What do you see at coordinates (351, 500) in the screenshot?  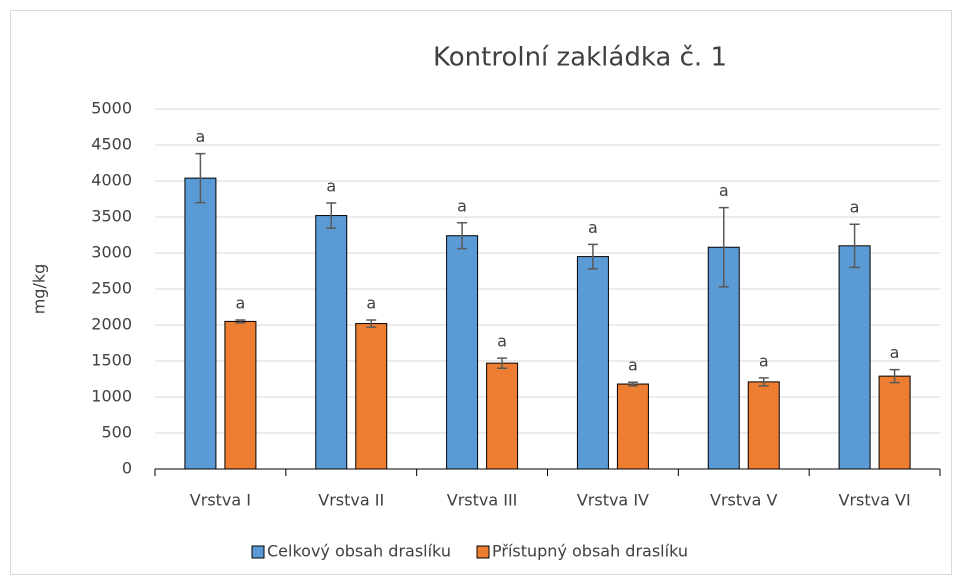 I see `x-tick-label: Vrstva II` at bounding box center [351, 500].